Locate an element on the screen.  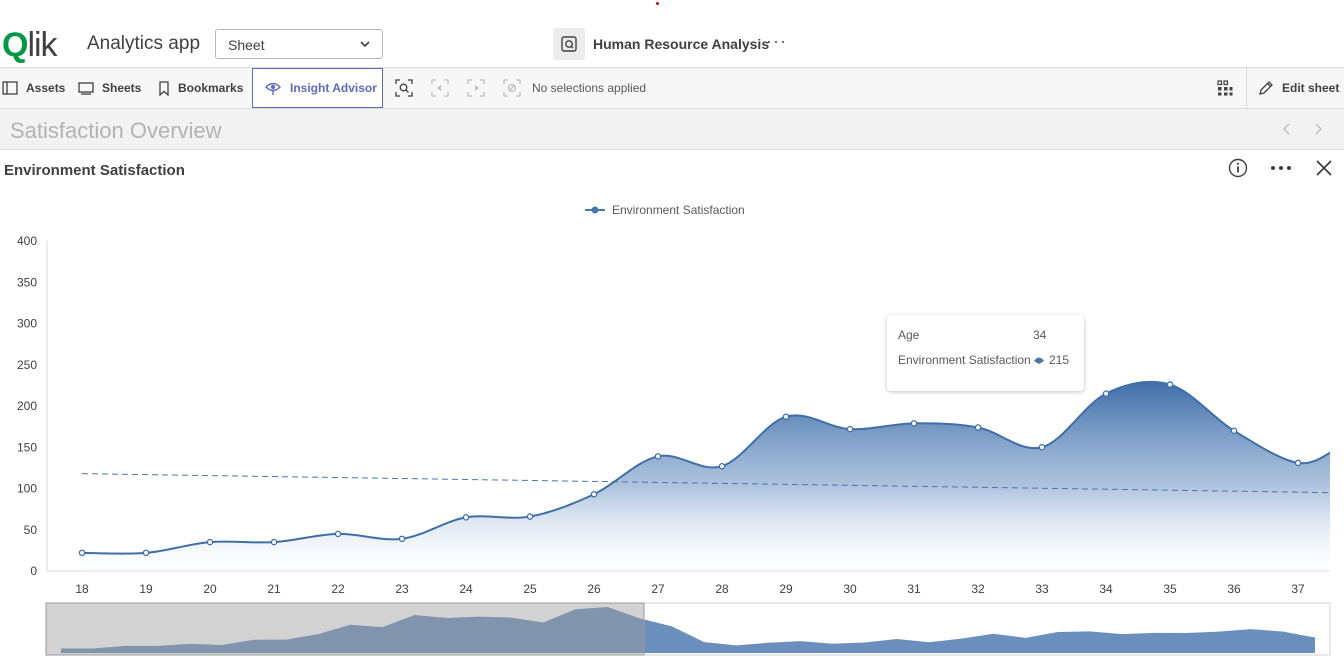
mini-chart-scrollbar is located at coordinates (688, 629).